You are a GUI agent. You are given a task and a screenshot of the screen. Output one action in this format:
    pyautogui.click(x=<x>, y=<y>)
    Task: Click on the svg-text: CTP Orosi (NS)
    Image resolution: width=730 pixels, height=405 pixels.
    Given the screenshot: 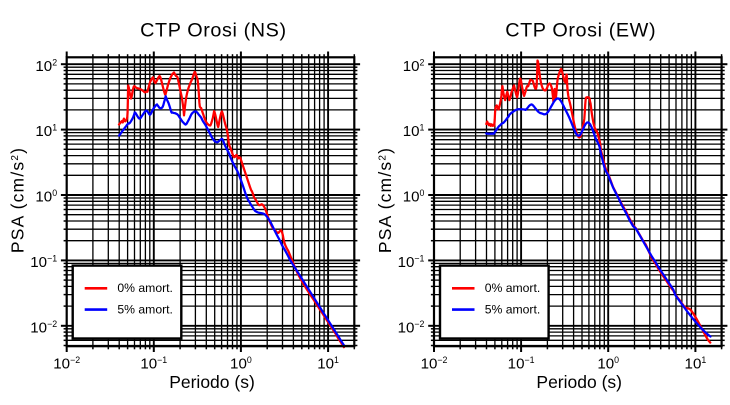 What is the action you would take?
    pyautogui.click(x=213, y=31)
    